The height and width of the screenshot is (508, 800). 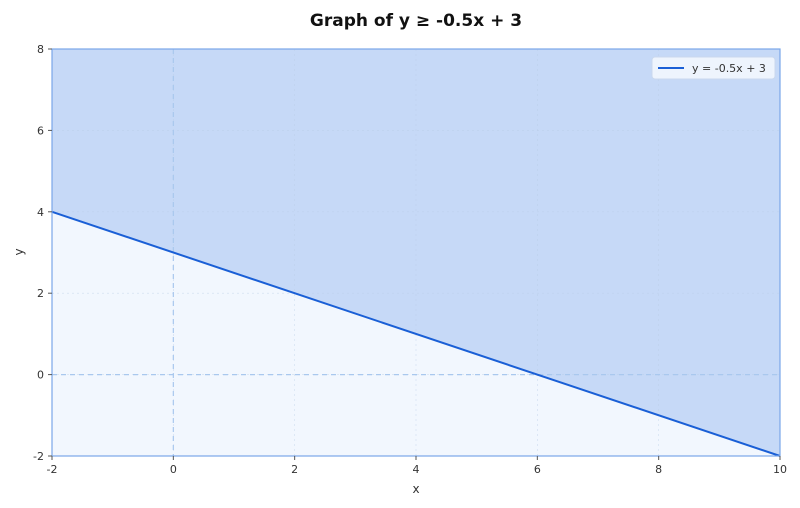 I want to click on y-axis-label: y, so click(x=19, y=251).